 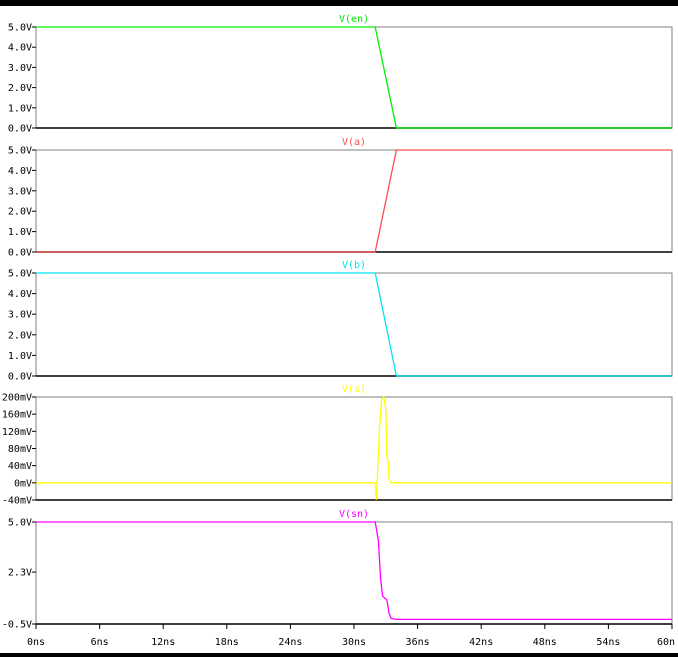 What do you see at coordinates (17, 432) in the screenshot?
I see `y-tick-label: 120mV` at bounding box center [17, 432].